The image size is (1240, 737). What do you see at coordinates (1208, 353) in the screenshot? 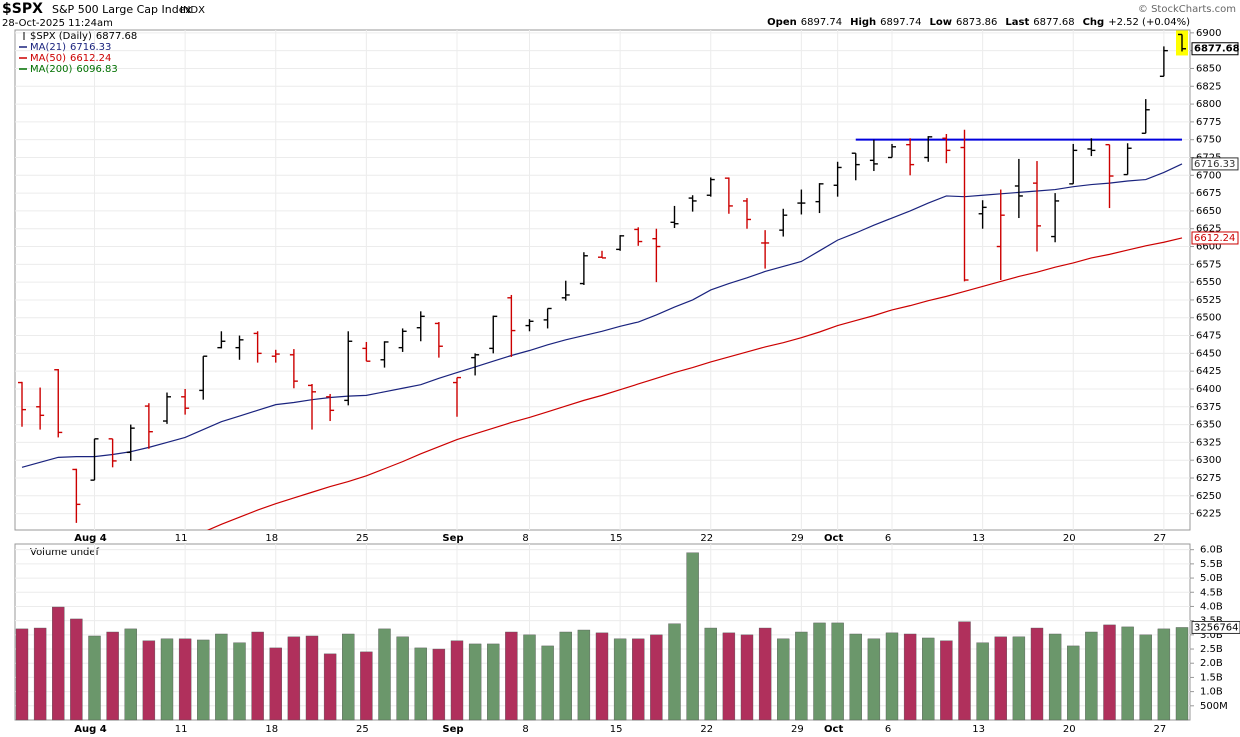
I see `y-tick-label: 6450` at bounding box center [1208, 353].